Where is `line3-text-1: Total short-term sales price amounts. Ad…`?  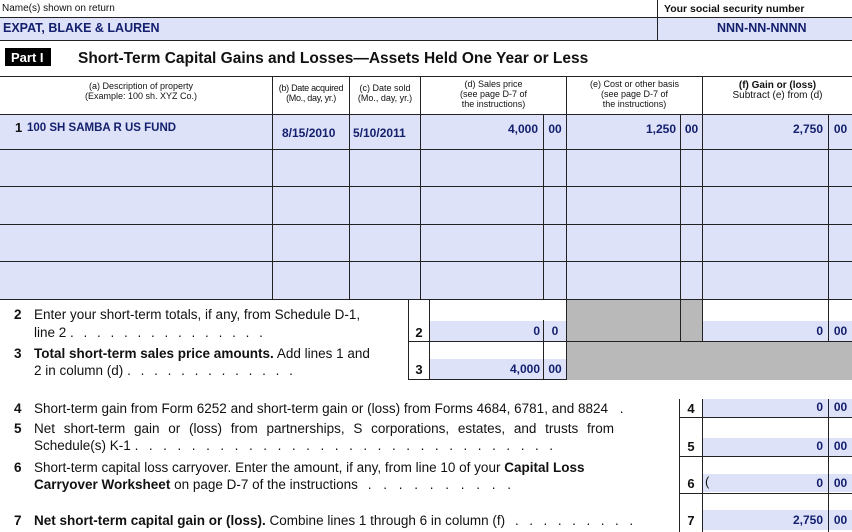 line3-text-1: Total short-term sales price amounts. Ad… is located at coordinates (202, 353).